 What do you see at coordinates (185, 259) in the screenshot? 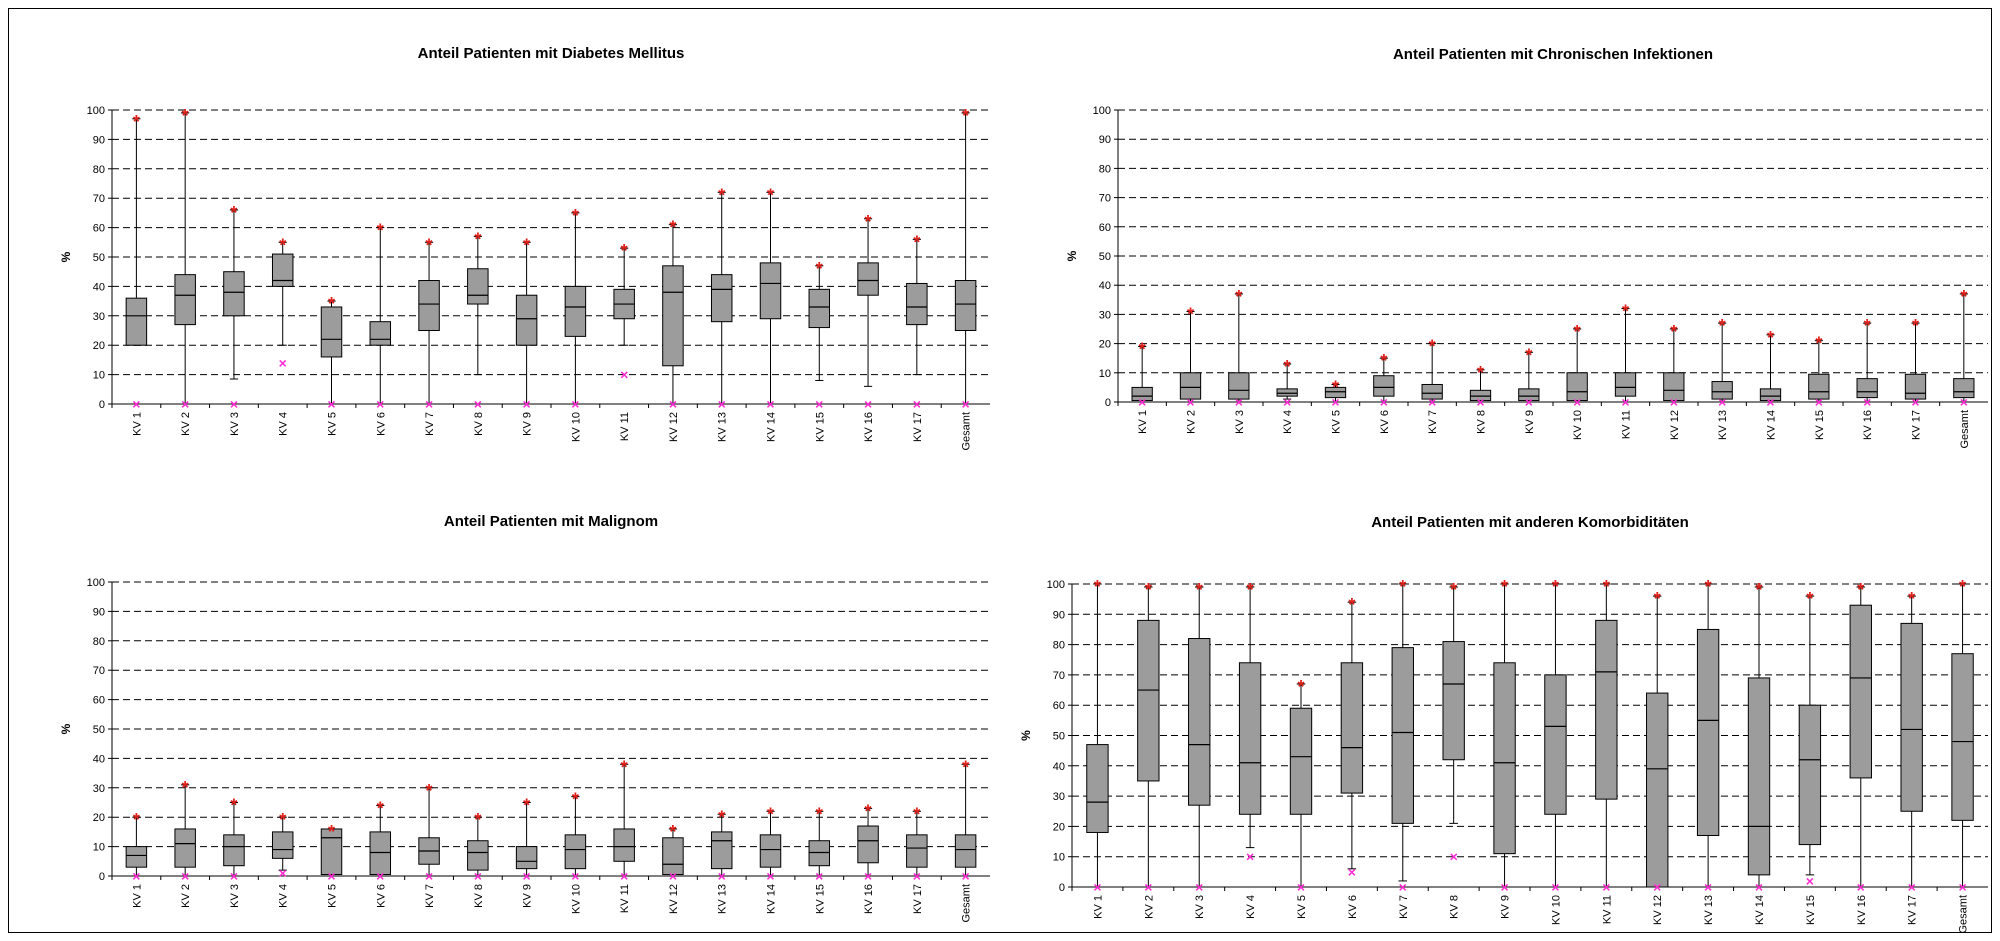
I see `box-plot-2: *×` at bounding box center [185, 259].